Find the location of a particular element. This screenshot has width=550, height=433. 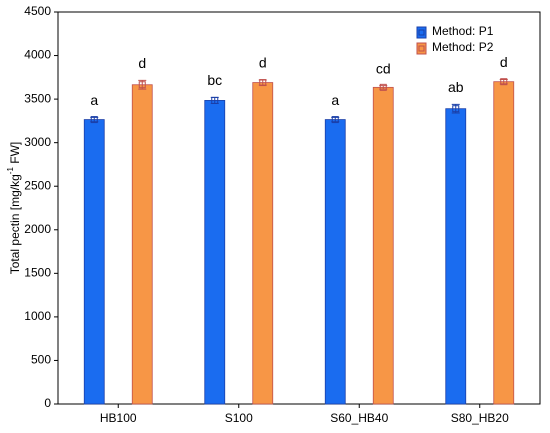

group-letter: bc is located at coordinates (214, 80).